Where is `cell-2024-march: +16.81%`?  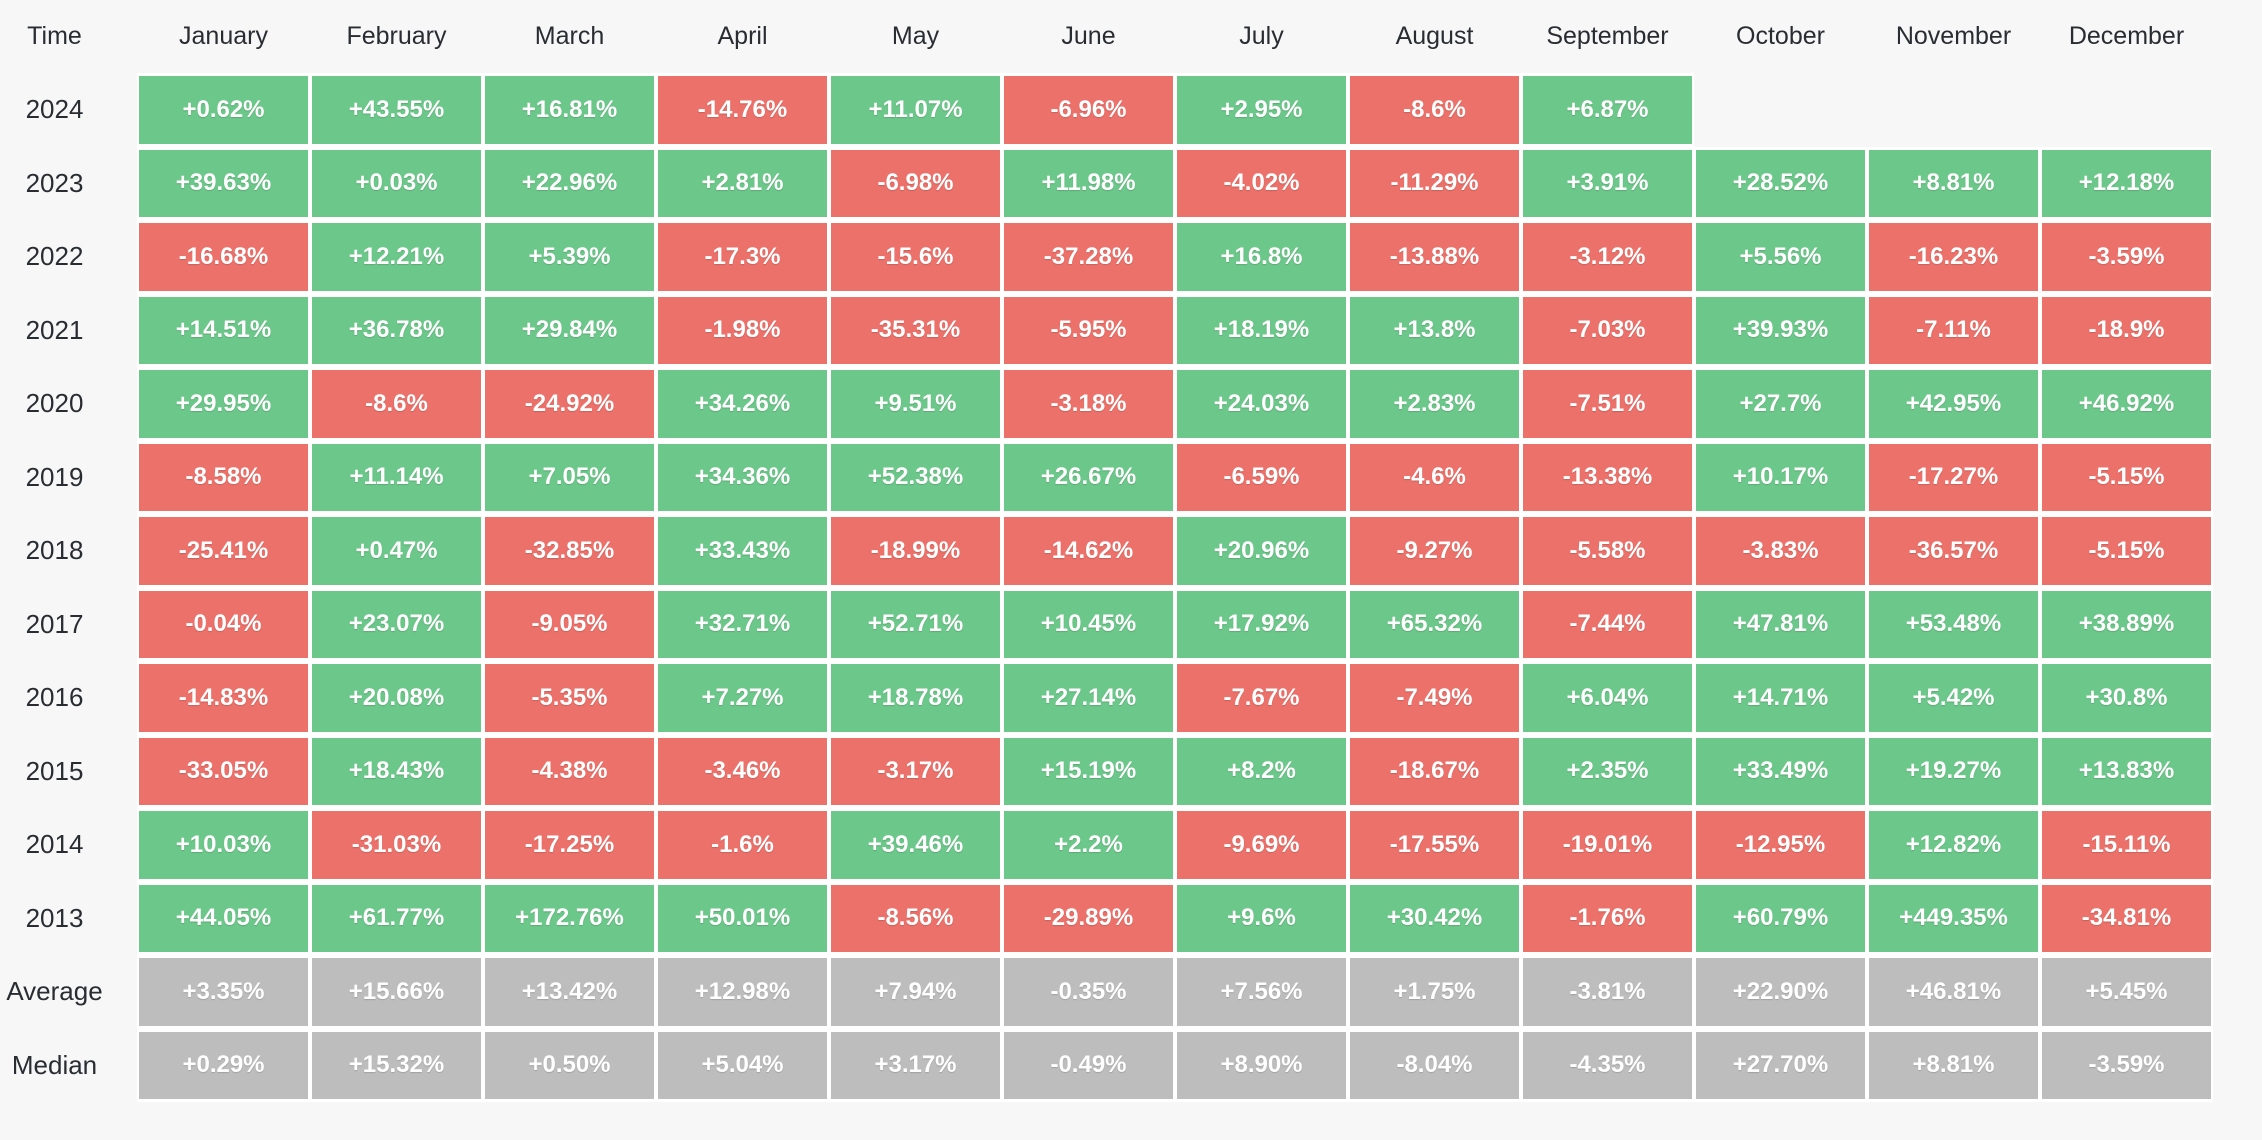
cell-2024-march: +16.81% is located at coordinates (569, 110).